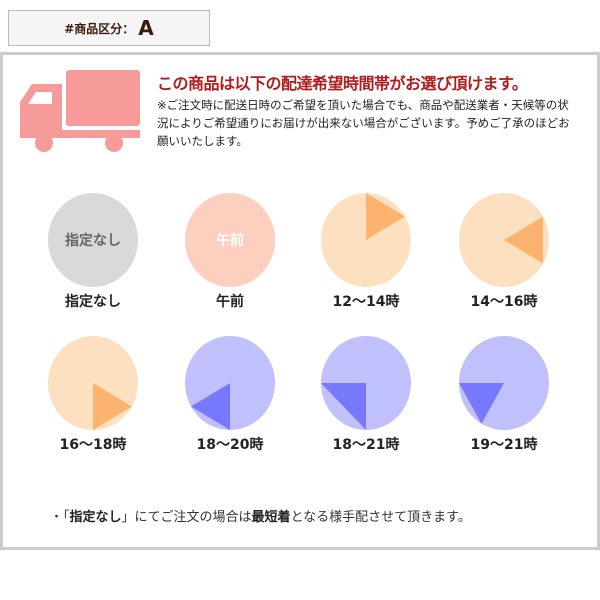  Describe the element at coordinates (93, 445) in the screenshot. I see `slot-label: 16〜18時` at that location.